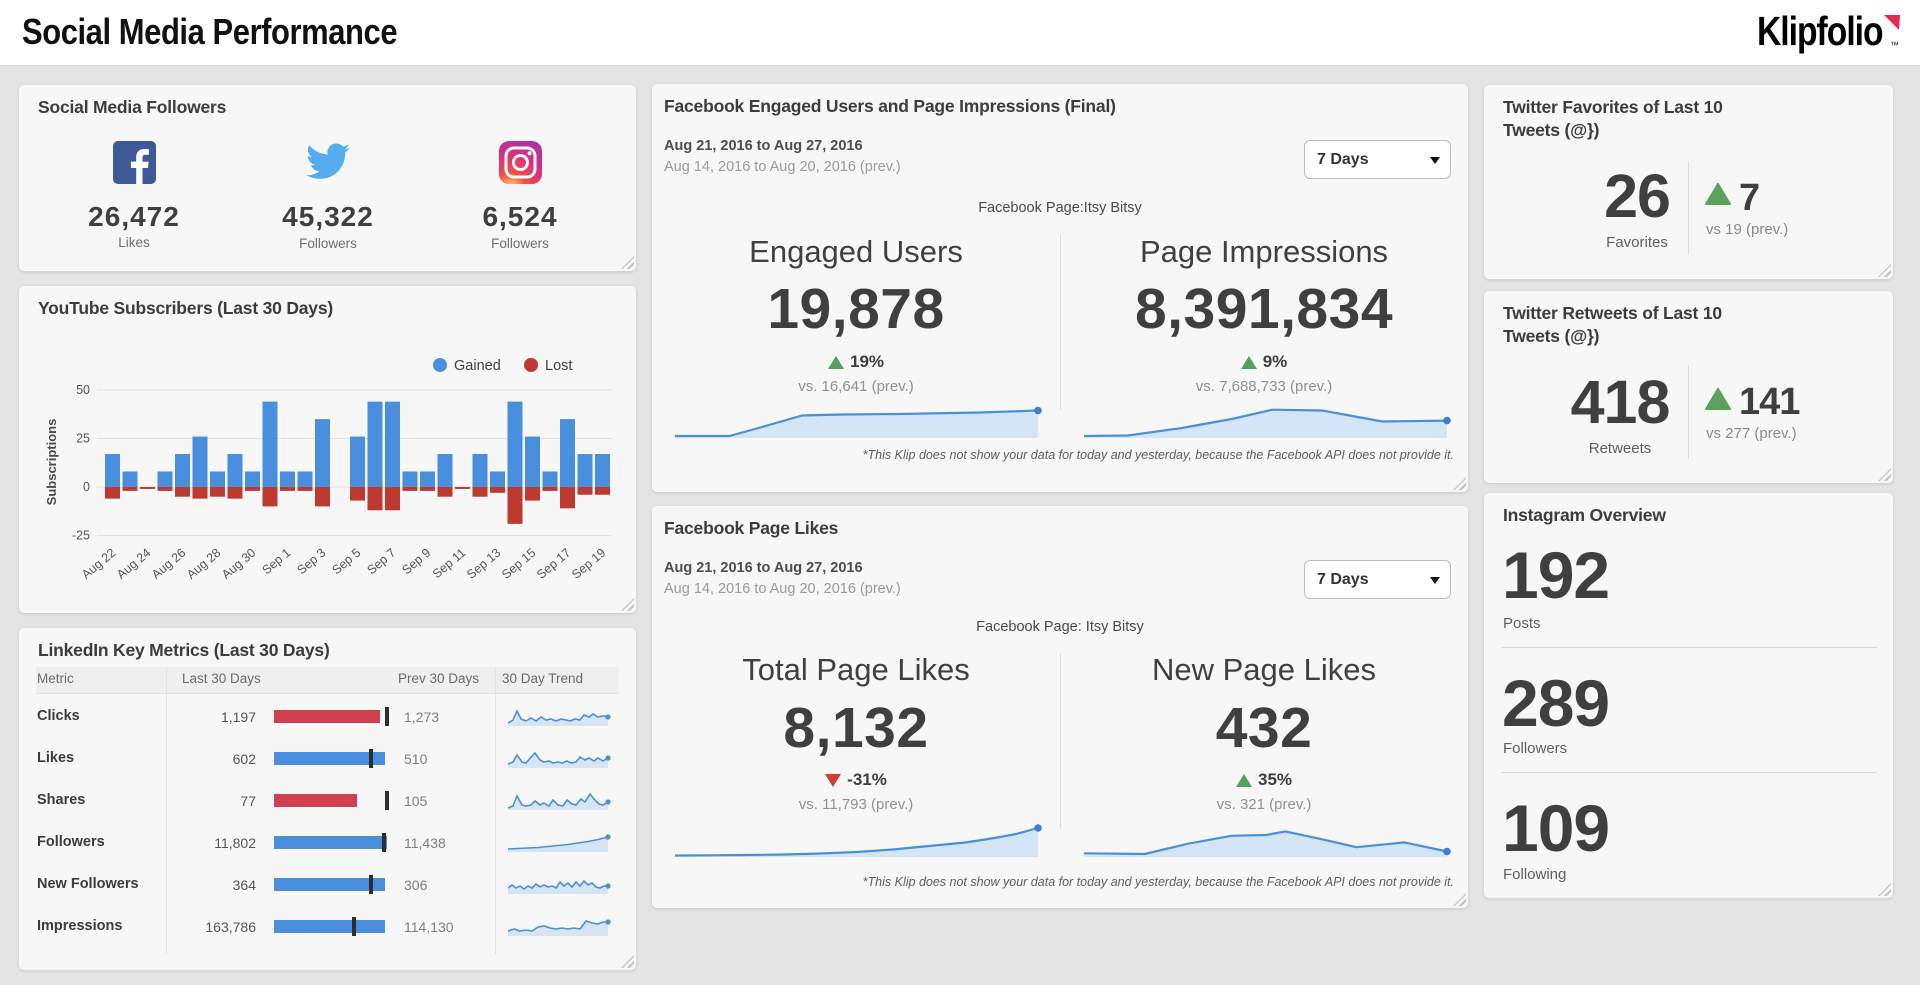 The height and width of the screenshot is (985, 1920). What do you see at coordinates (203, 564) in the screenshot?
I see `svg-text: Aug 28` at bounding box center [203, 564].